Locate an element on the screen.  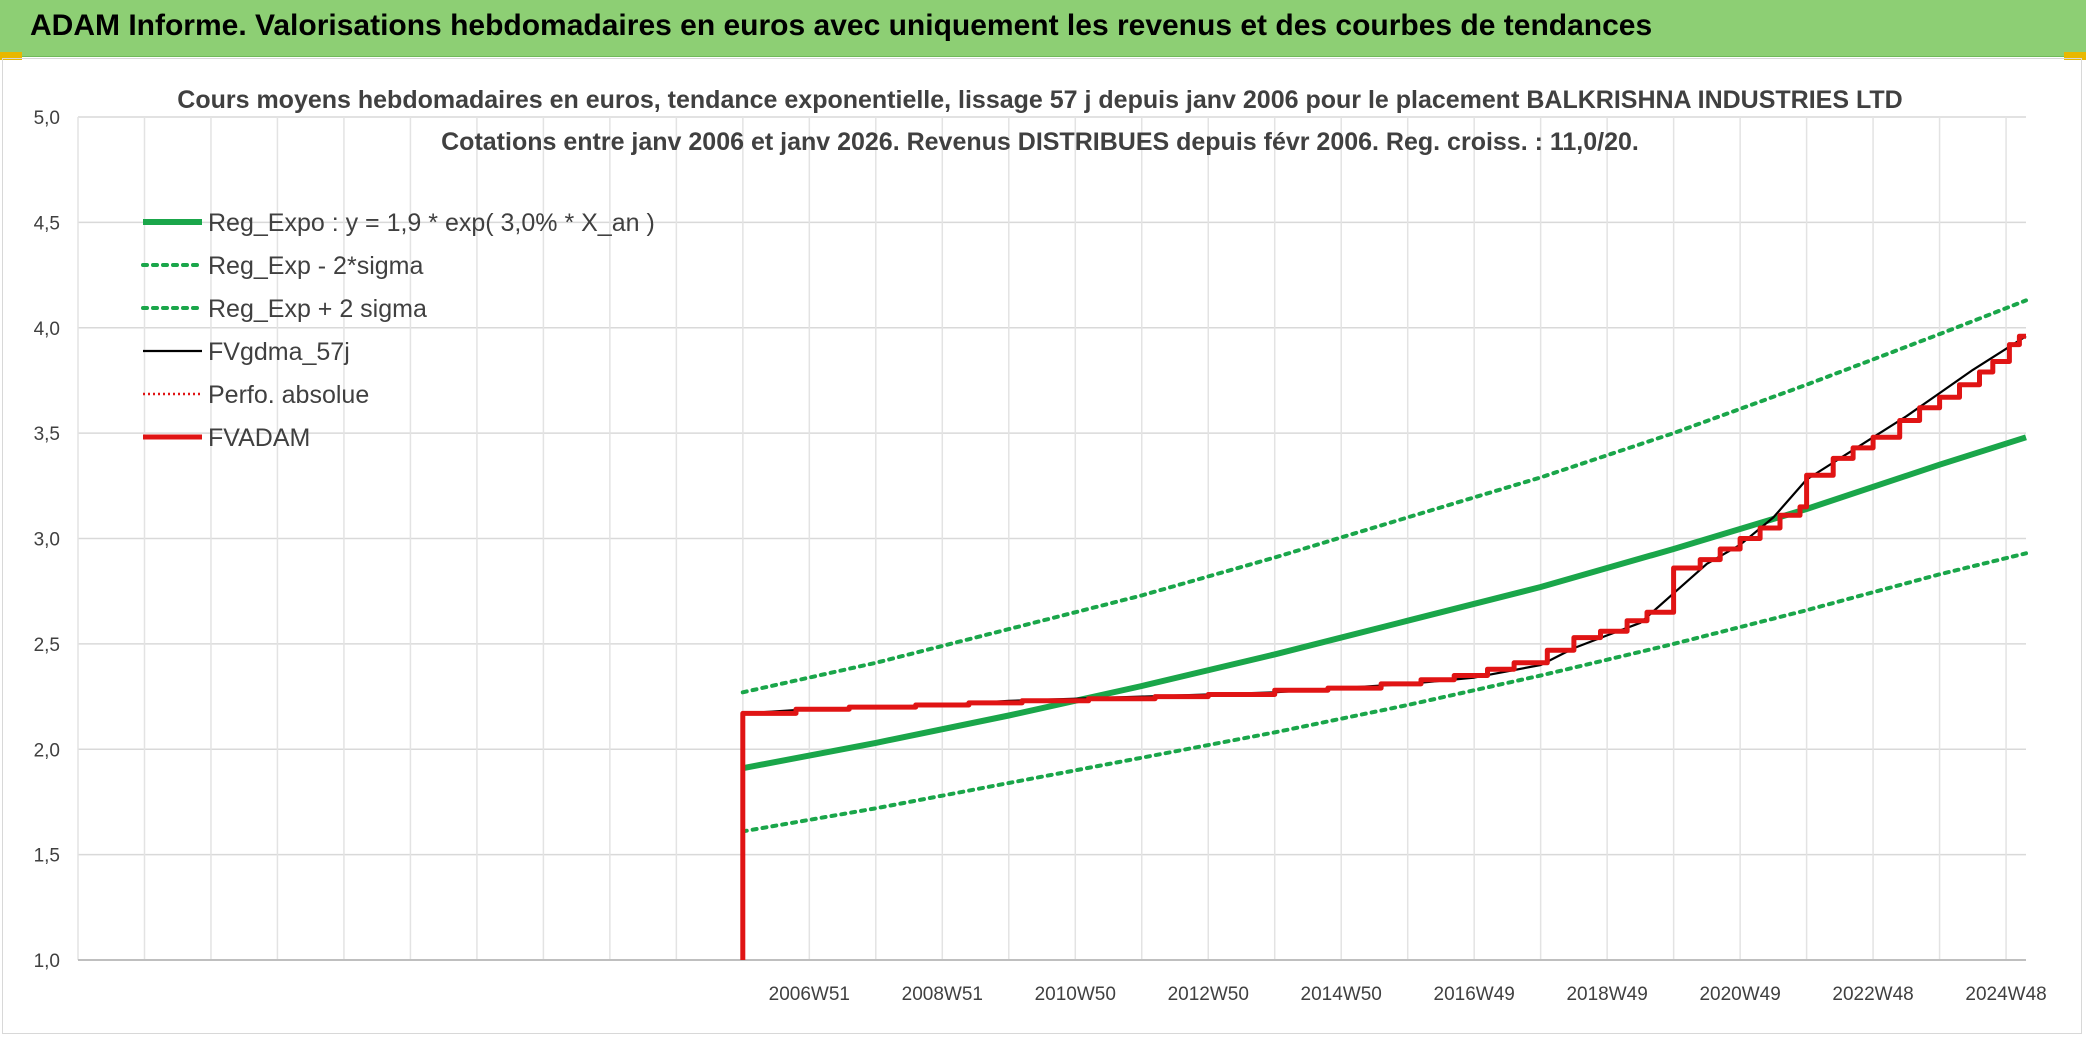
y-tick-label-6: 4,0 is located at coordinates (47, 329).